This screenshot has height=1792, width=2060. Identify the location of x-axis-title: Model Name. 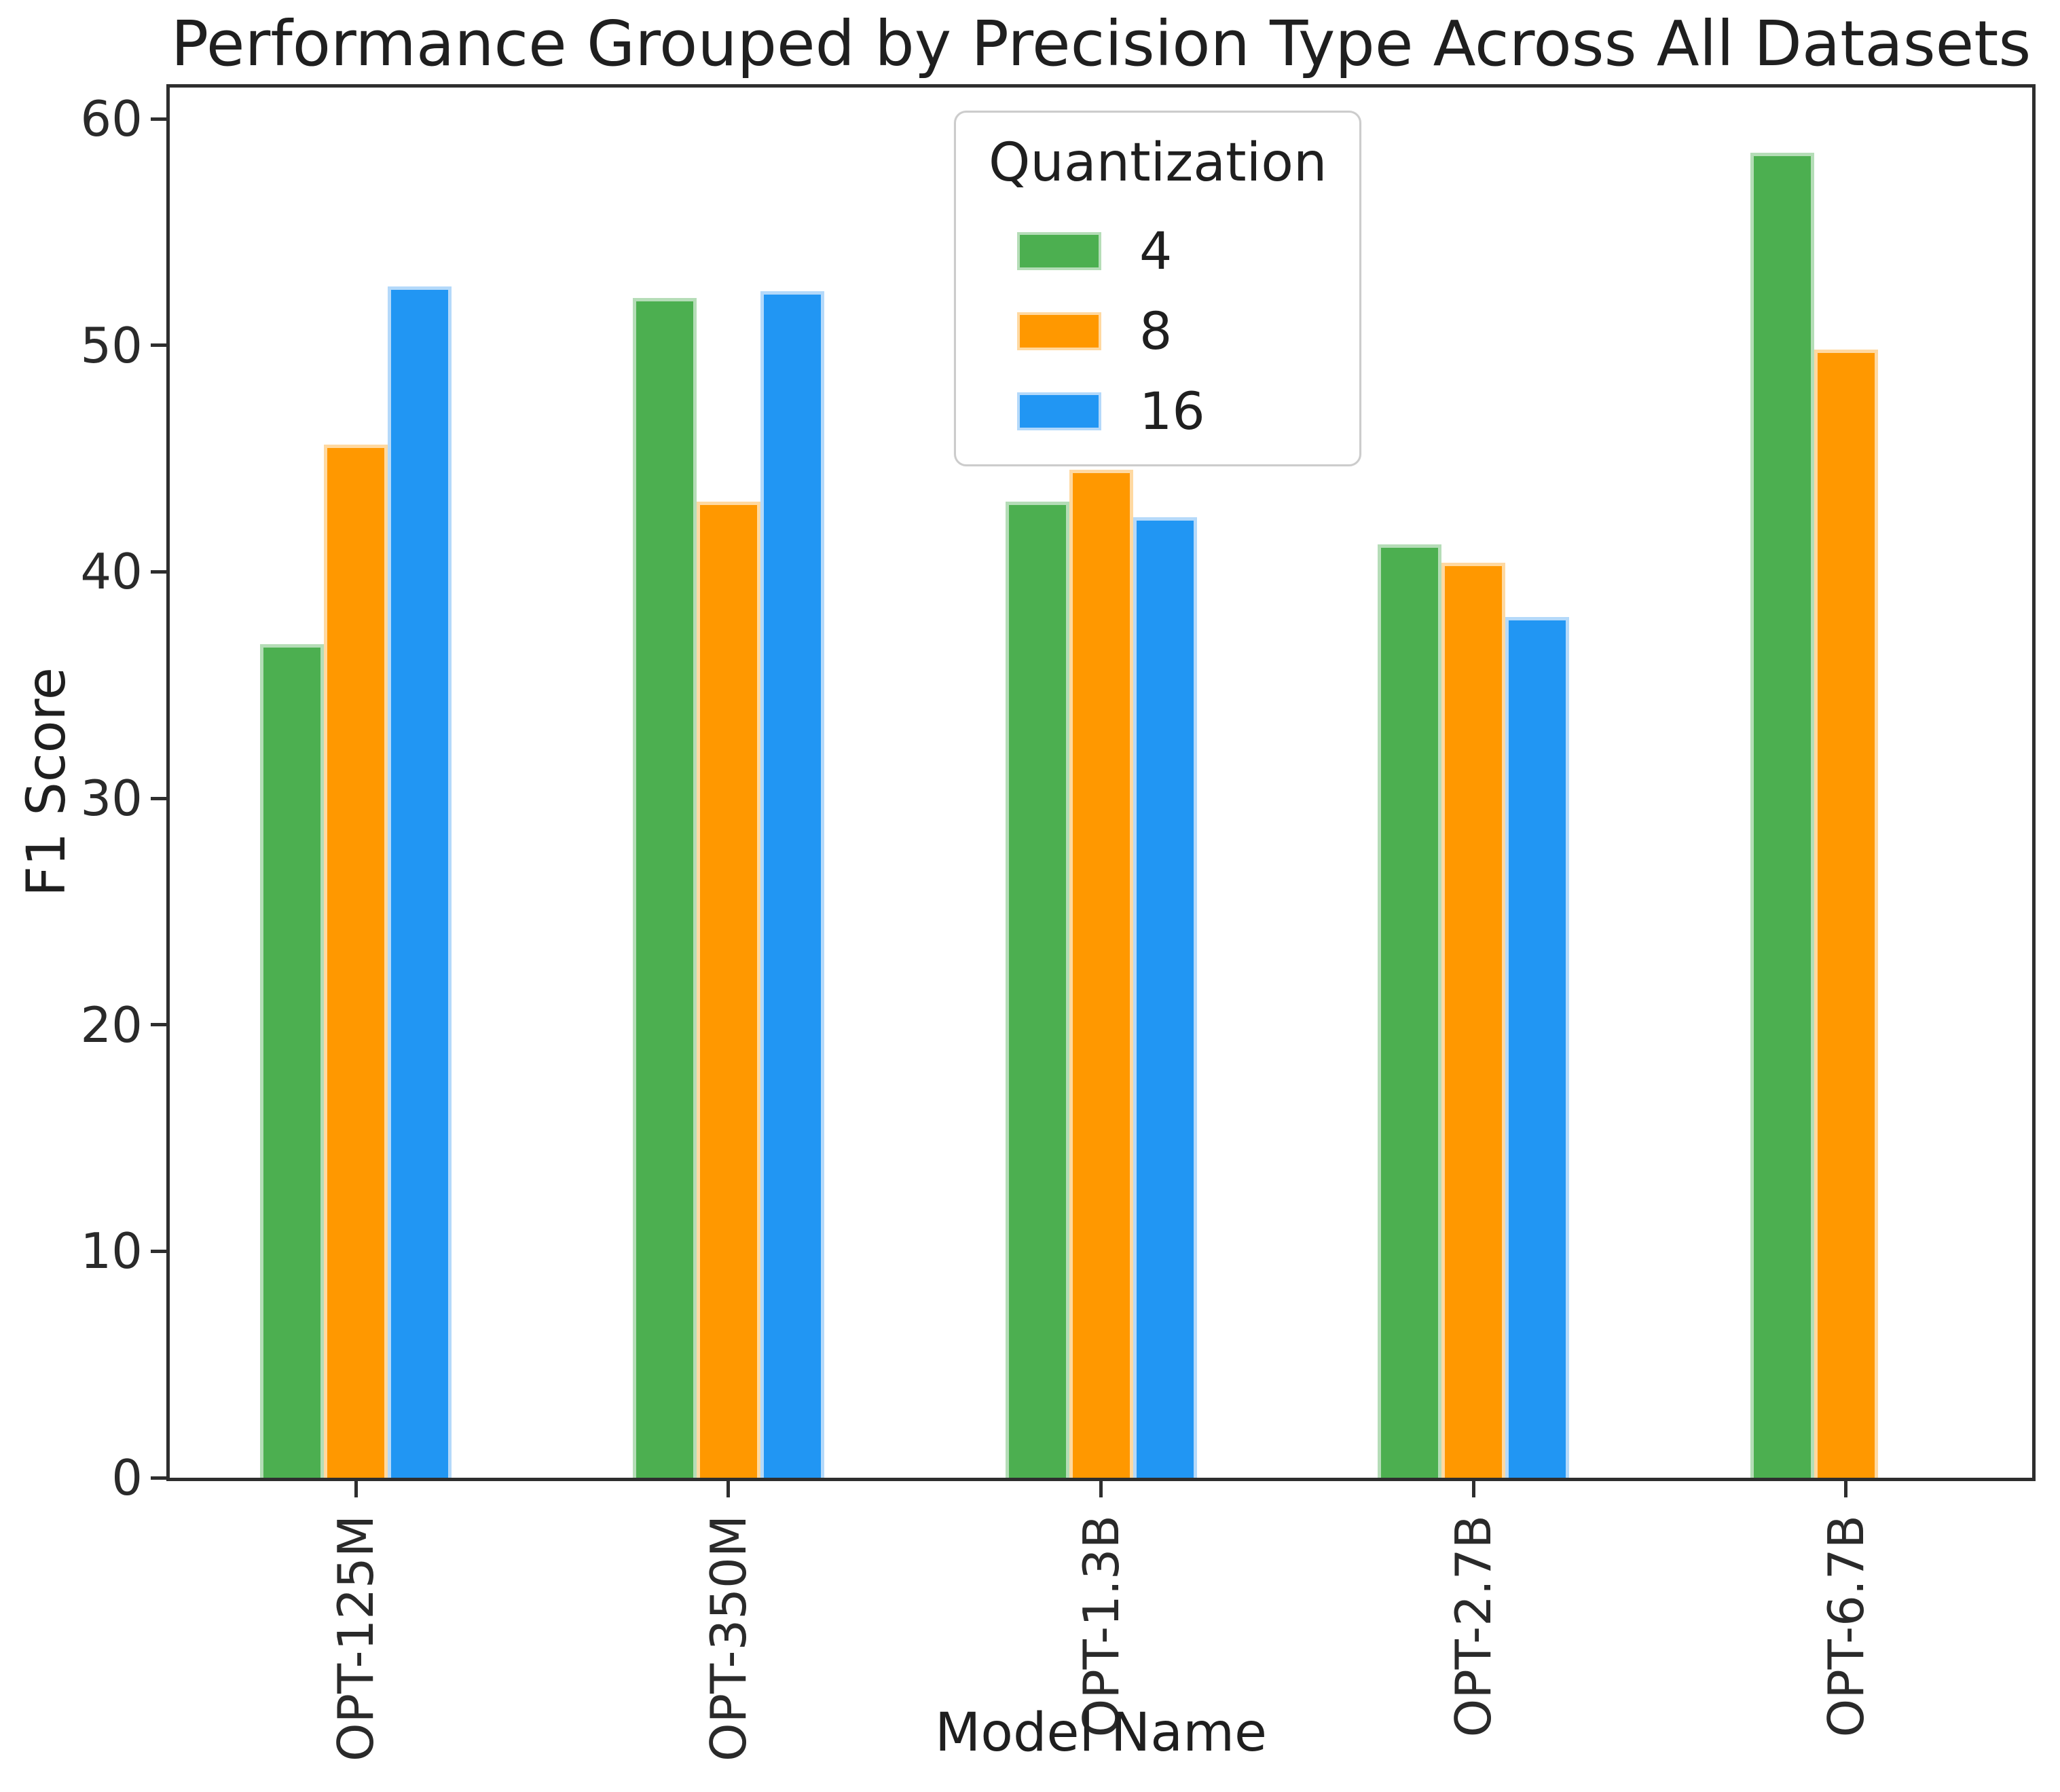
(1101, 1732).